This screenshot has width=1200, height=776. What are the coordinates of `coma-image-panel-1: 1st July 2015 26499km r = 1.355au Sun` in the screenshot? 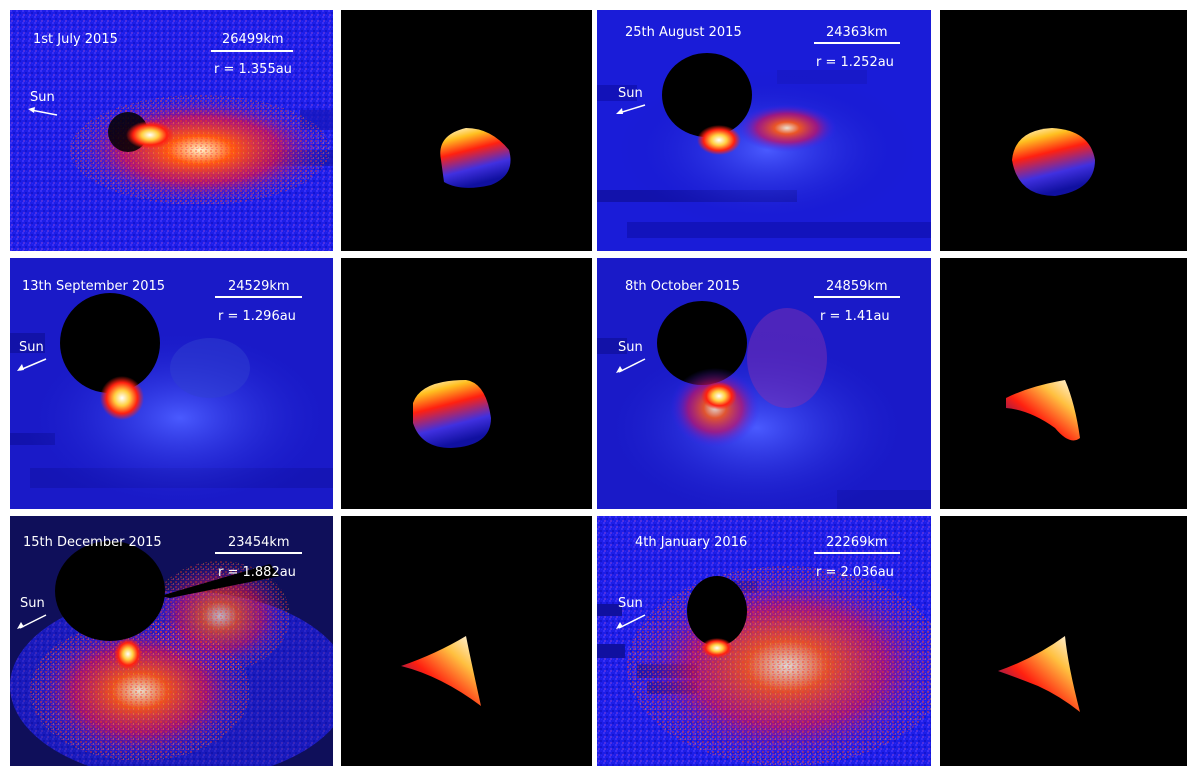 It's located at (171, 130).